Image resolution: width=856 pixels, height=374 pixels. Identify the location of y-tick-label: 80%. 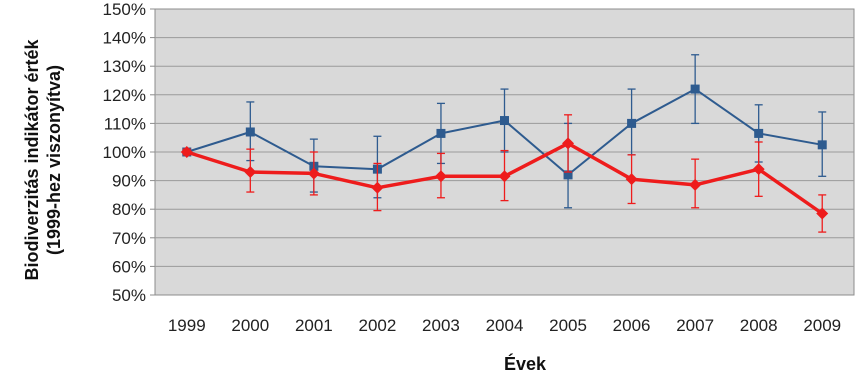
(129, 209).